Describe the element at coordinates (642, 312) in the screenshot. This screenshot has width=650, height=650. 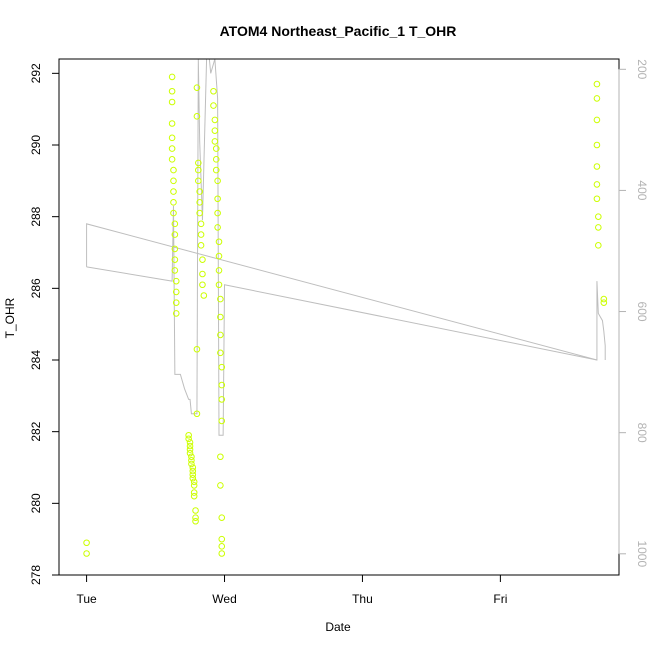
I see `y2-tick-label: 600` at that location.